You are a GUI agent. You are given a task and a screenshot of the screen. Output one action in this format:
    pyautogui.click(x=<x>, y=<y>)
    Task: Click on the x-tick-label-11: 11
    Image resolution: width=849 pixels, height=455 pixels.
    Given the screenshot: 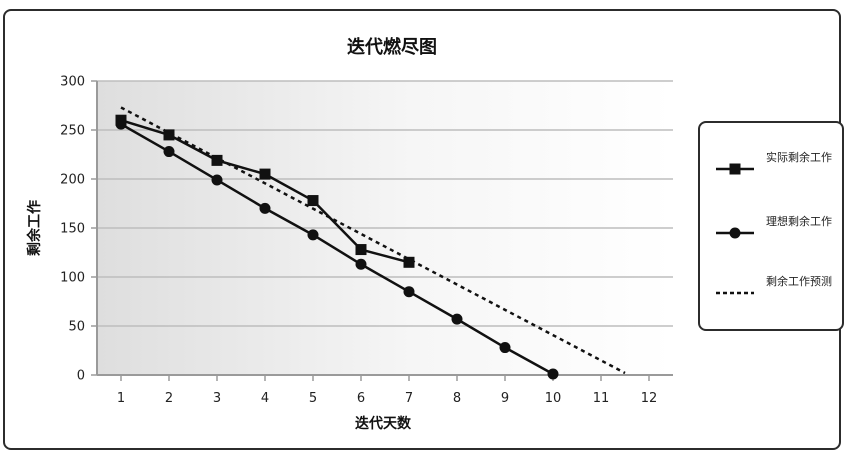 What is the action you would take?
    pyautogui.click(x=601, y=398)
    